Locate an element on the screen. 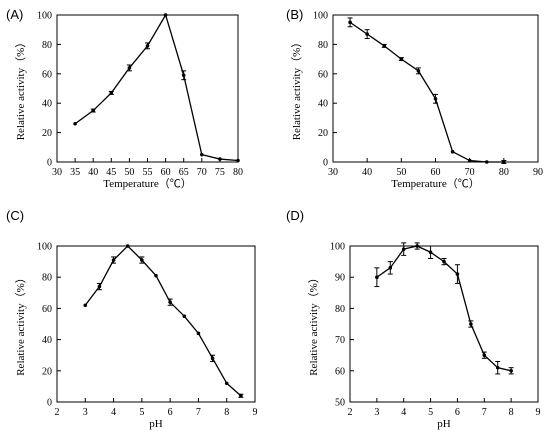 This screenshot has width=550, height=440. y-tick-label: 90 is located at coordinates (340, 278).